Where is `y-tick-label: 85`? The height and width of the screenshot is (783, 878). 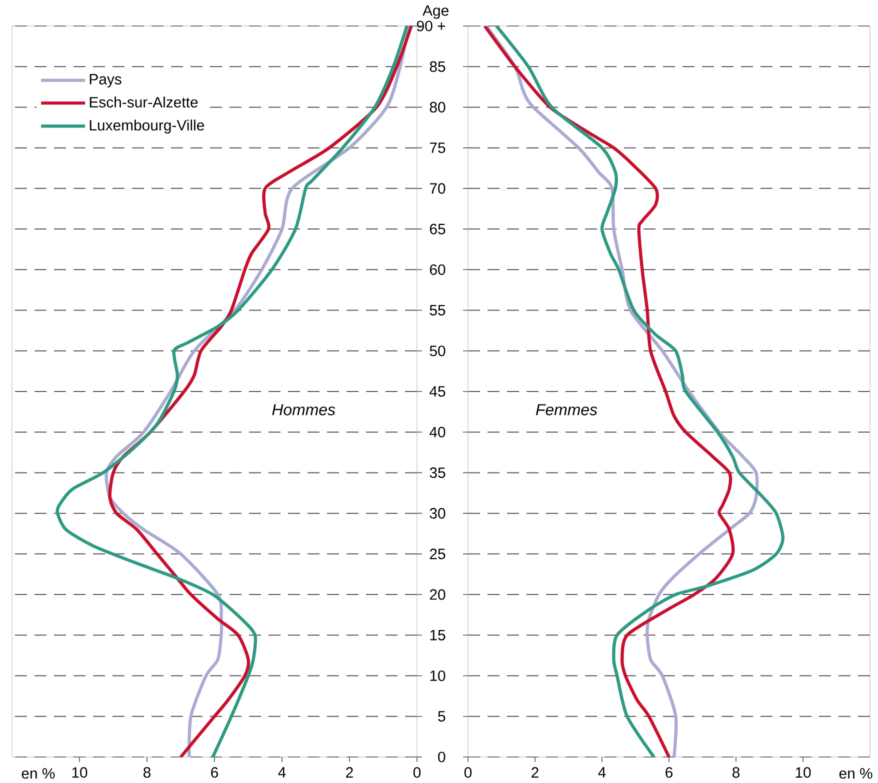 y-tick-label: 85 is located at coordinates (438, 66).